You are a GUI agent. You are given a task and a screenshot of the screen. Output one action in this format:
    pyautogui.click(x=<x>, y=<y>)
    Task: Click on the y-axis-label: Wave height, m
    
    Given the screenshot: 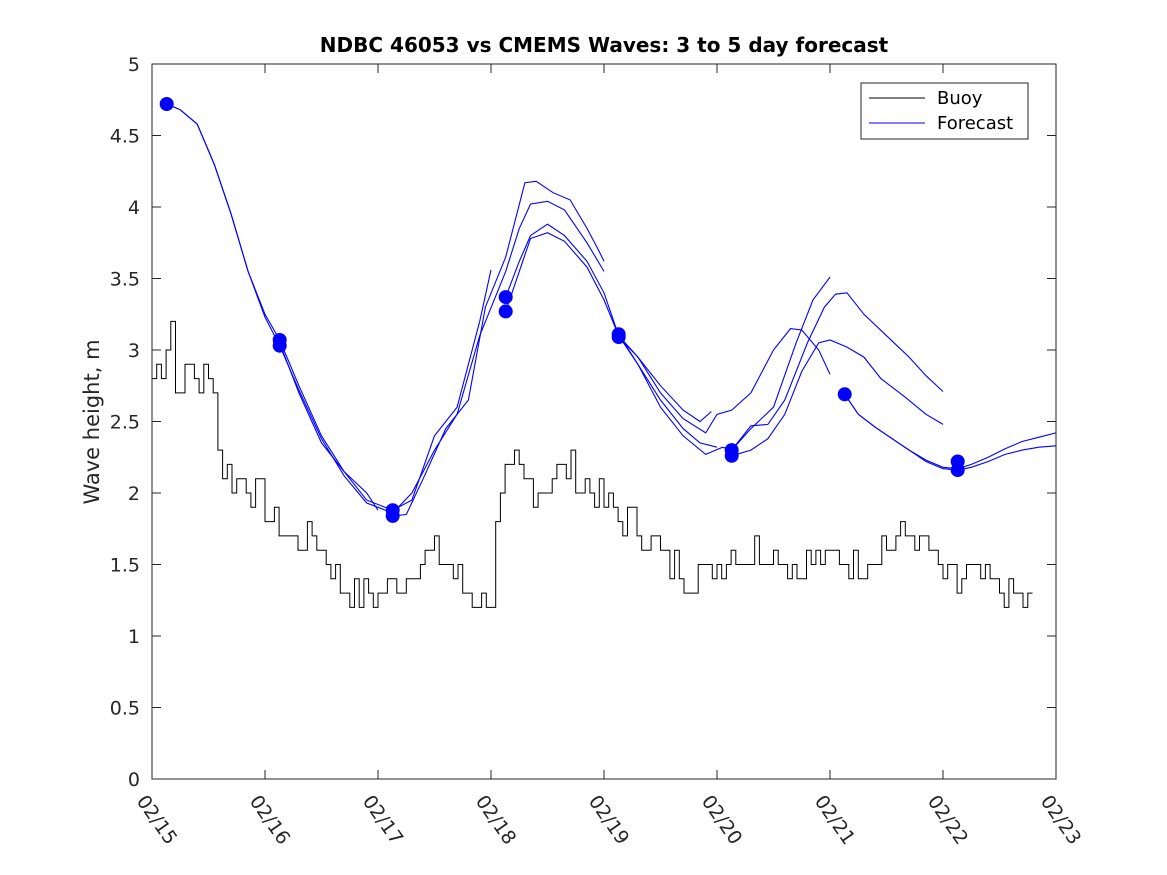 What is the action you would take?
    pyautogui.click(x=92, y=421)
    